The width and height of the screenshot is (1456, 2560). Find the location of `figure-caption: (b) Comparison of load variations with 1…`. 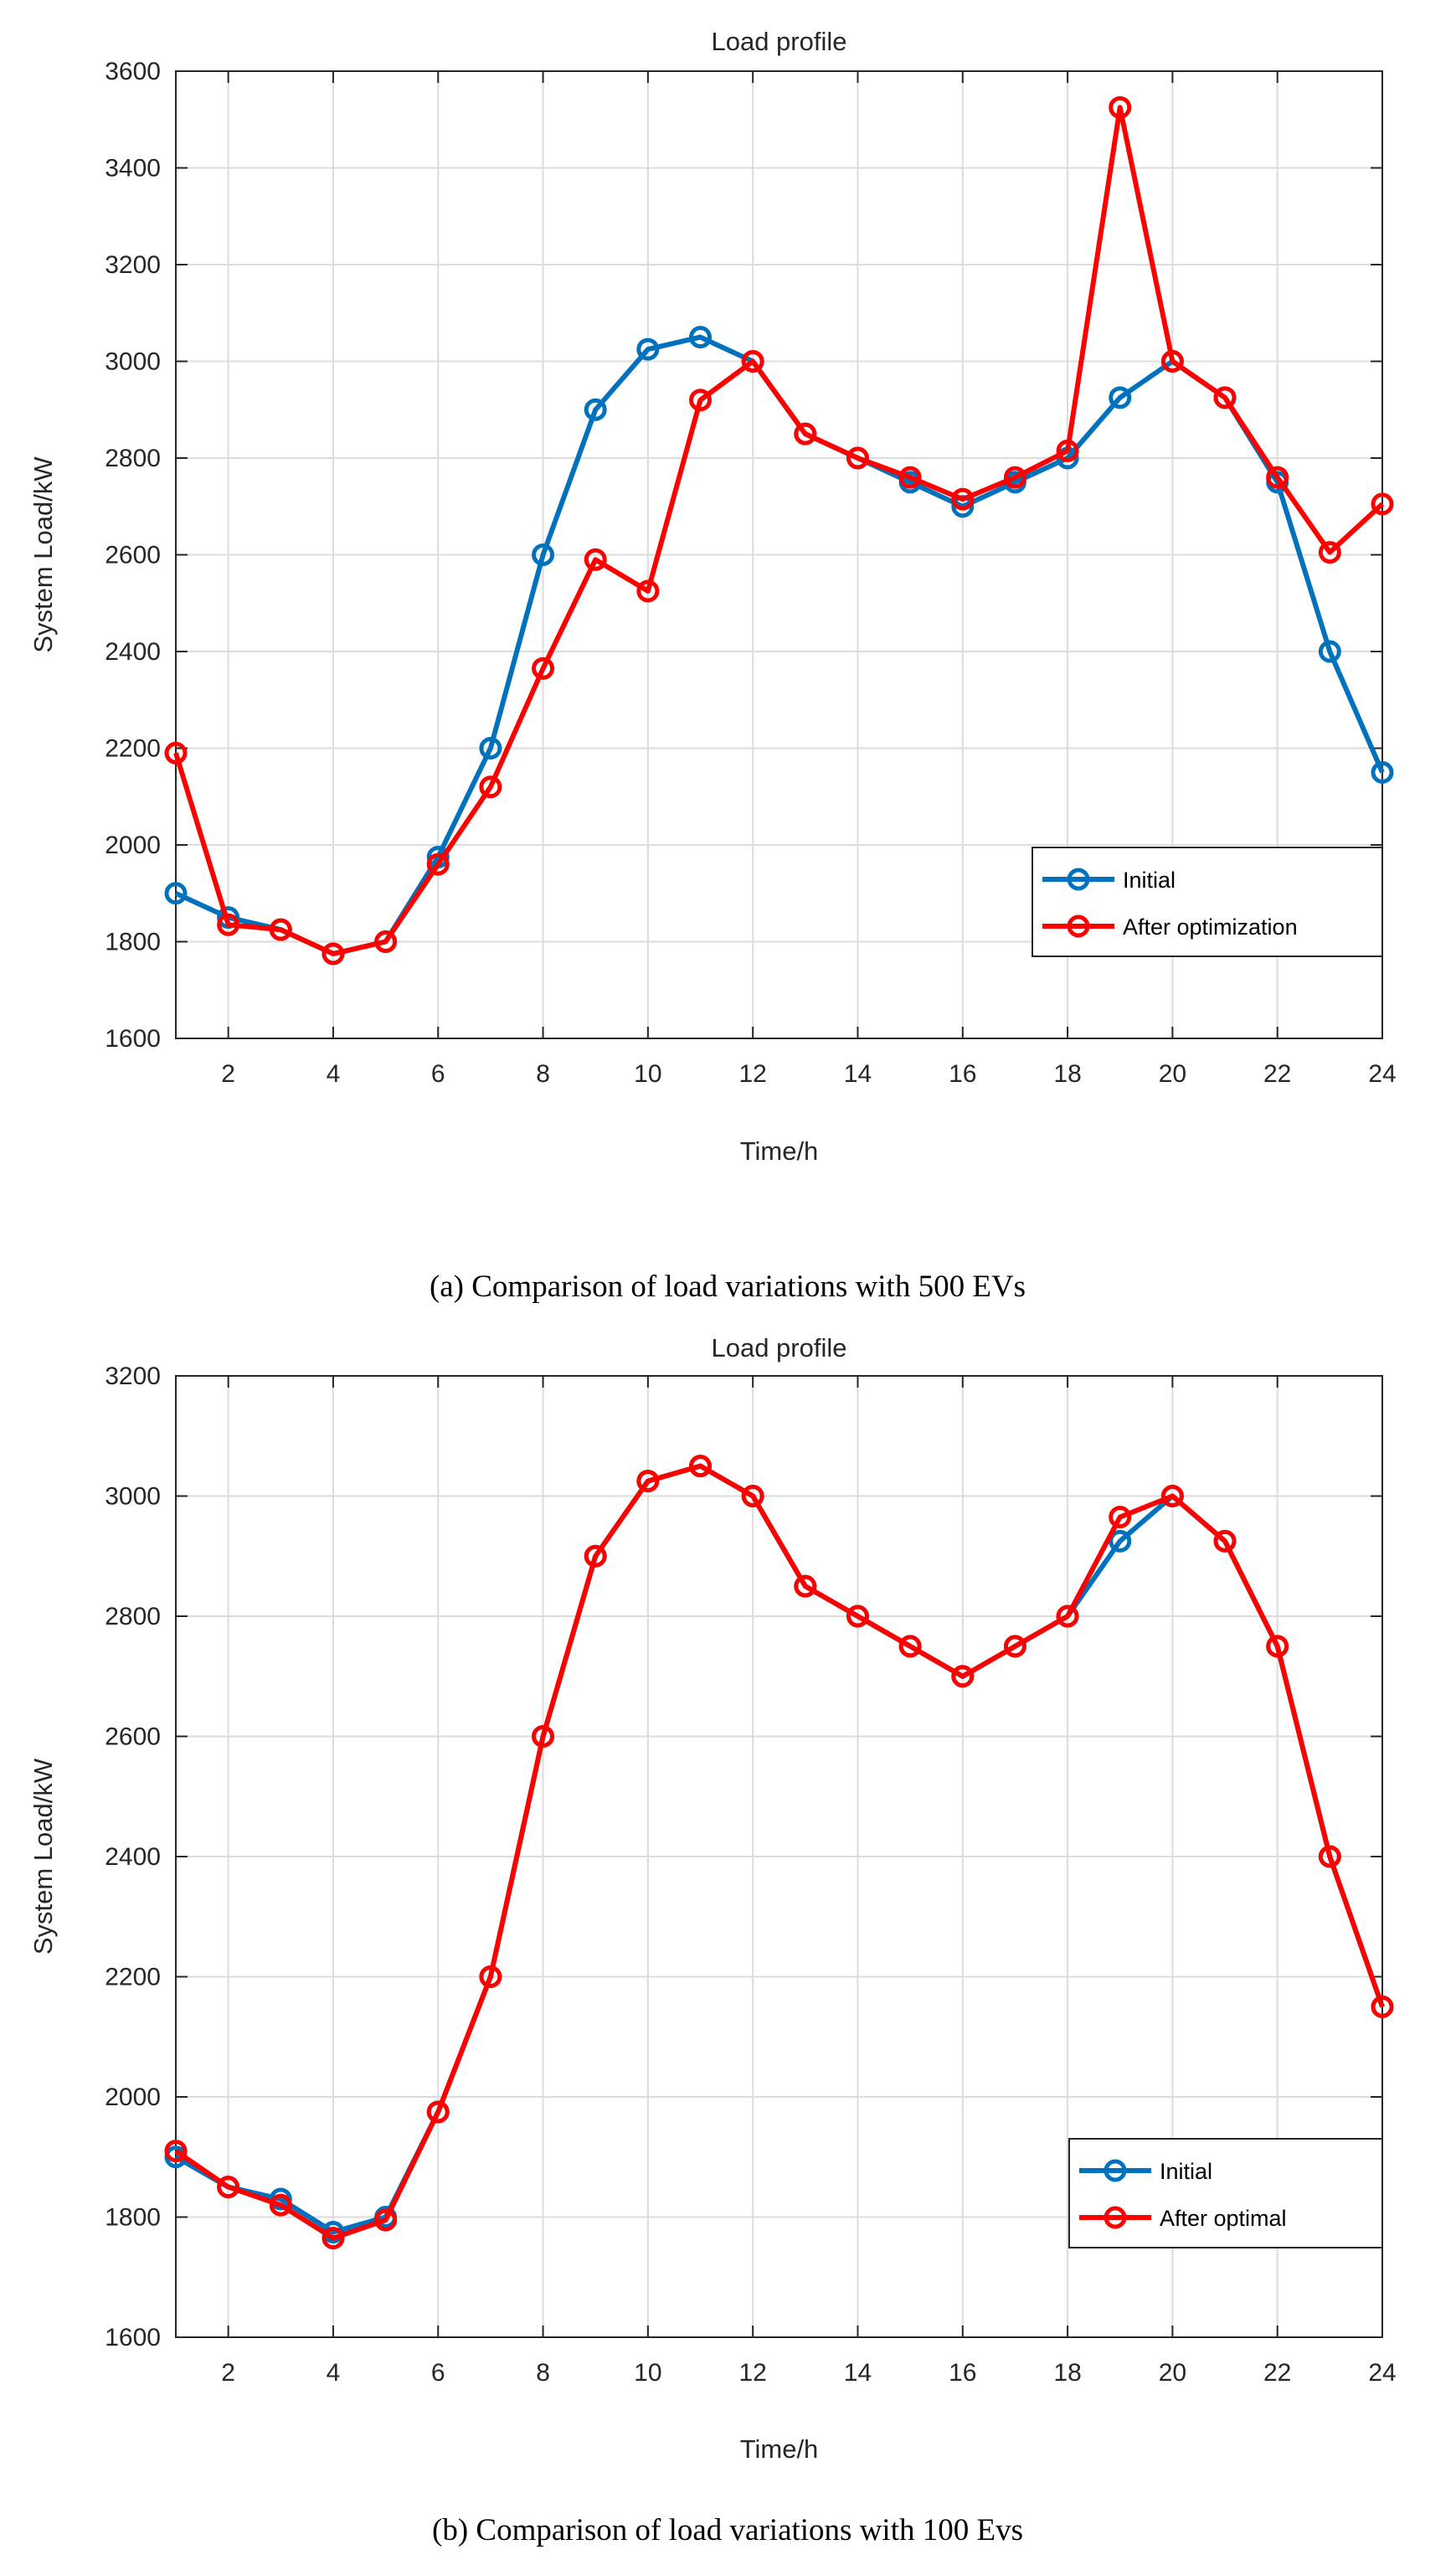

figure-caption: (b) Comparison of load variations with 1… is located at coordinates (727, 2530).